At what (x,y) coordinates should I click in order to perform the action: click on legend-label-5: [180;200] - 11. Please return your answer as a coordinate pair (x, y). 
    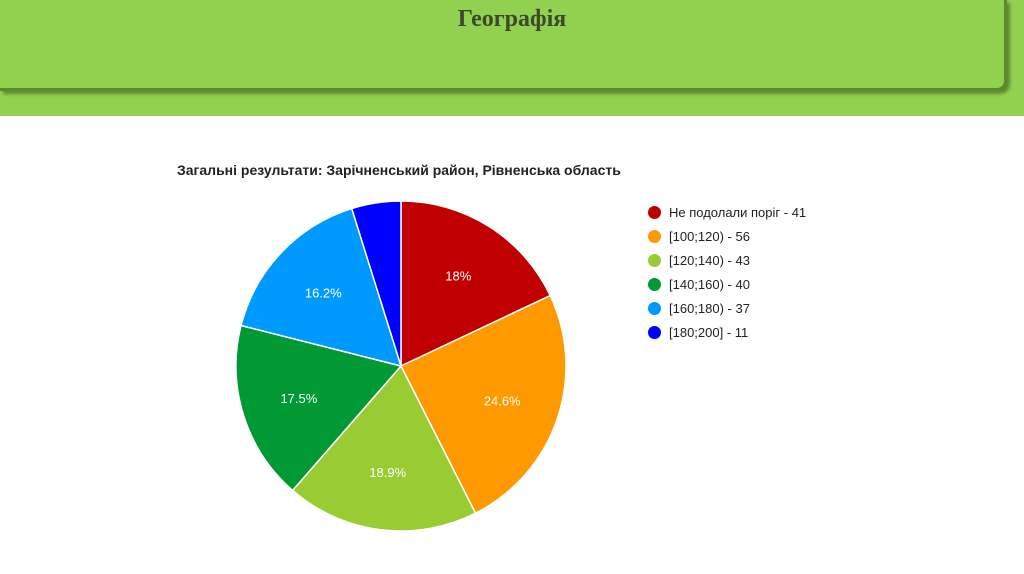
    Looking at the image, I should click on (709, 332).